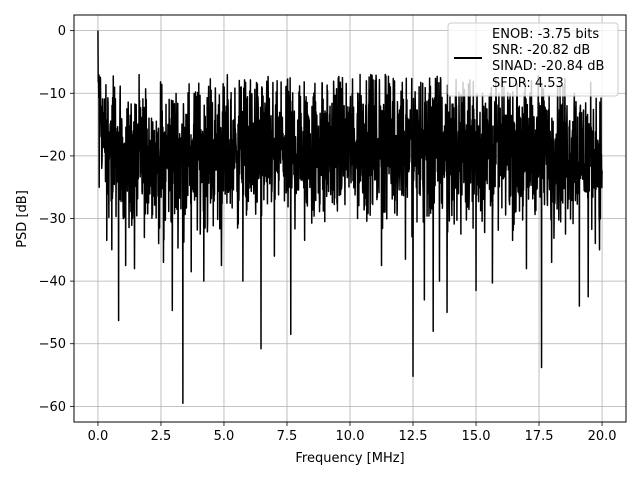 This screenshot has height=480, width=640. I want to click on legend-enob: ENOB: -3.75 bits, so click(545, 34).